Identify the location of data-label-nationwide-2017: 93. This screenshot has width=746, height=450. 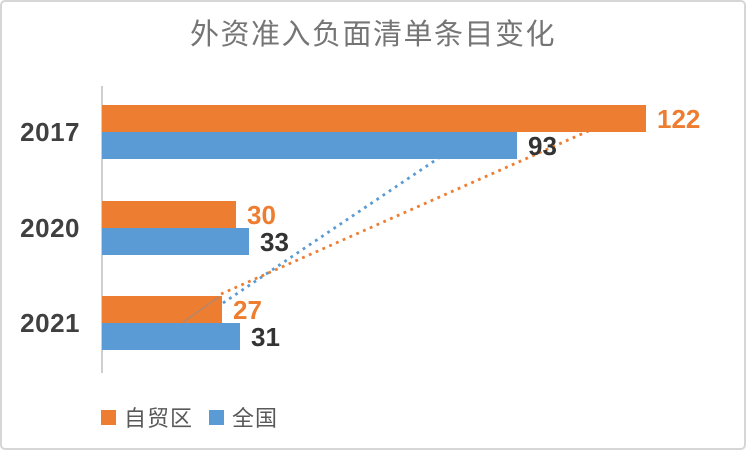
(542, 146).